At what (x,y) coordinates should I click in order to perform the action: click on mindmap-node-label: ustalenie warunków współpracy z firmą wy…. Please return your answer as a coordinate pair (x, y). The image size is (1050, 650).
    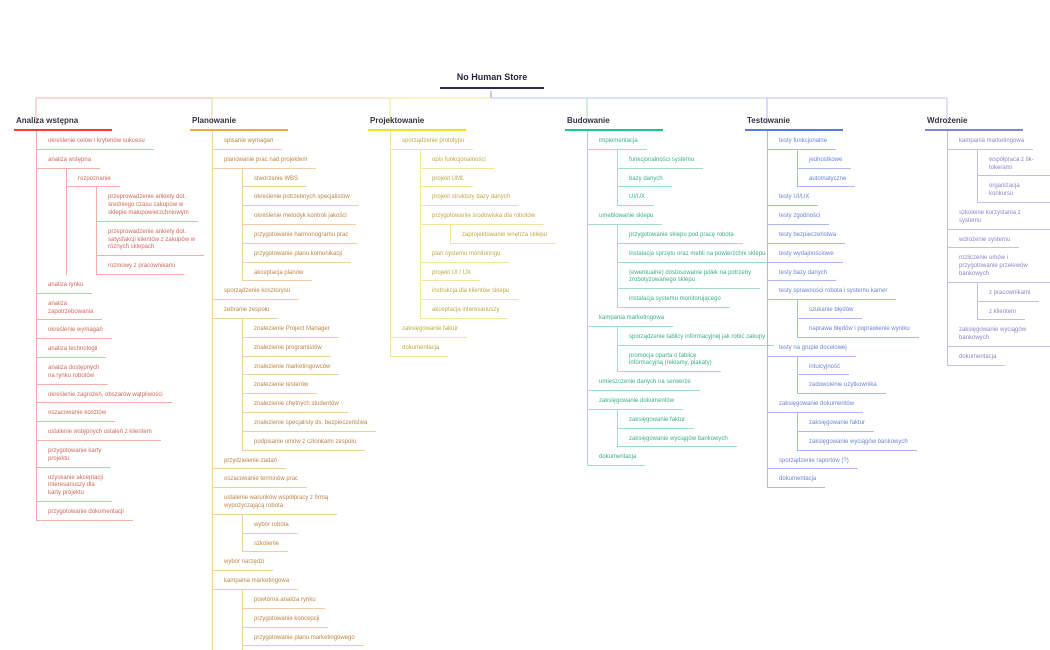
    Looking at the image, I should click on (275, 504).